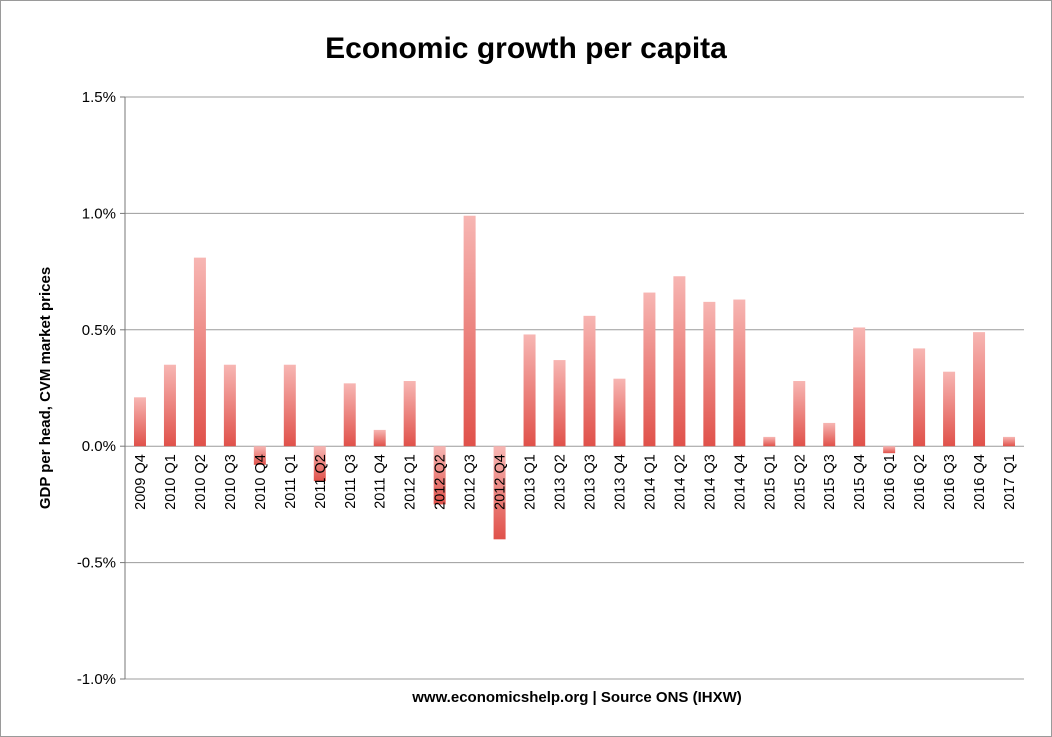 This screenshot has width=1052, height=737. Describe the element at coordinates (526, 48) in the screenshot. I see `chart-title: Economic growth per capita` at that location.